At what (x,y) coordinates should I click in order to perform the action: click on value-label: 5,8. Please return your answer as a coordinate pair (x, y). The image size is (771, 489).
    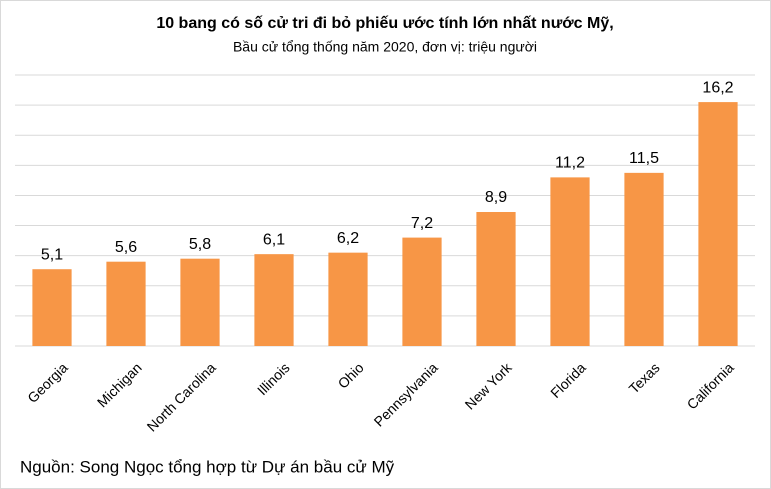
    Looking at the image, I should click on (200, 244).